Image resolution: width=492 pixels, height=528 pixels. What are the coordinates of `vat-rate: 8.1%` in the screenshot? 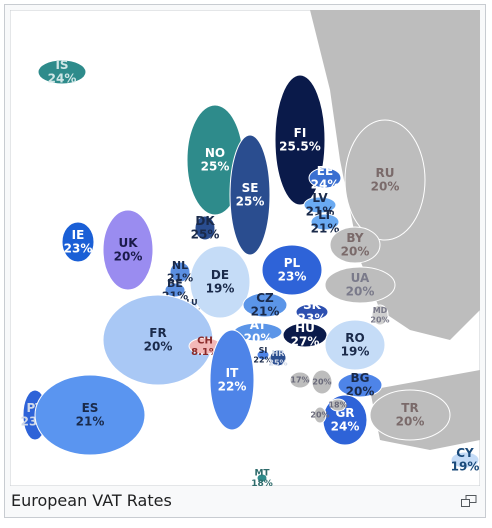 It's located at (205, 352).